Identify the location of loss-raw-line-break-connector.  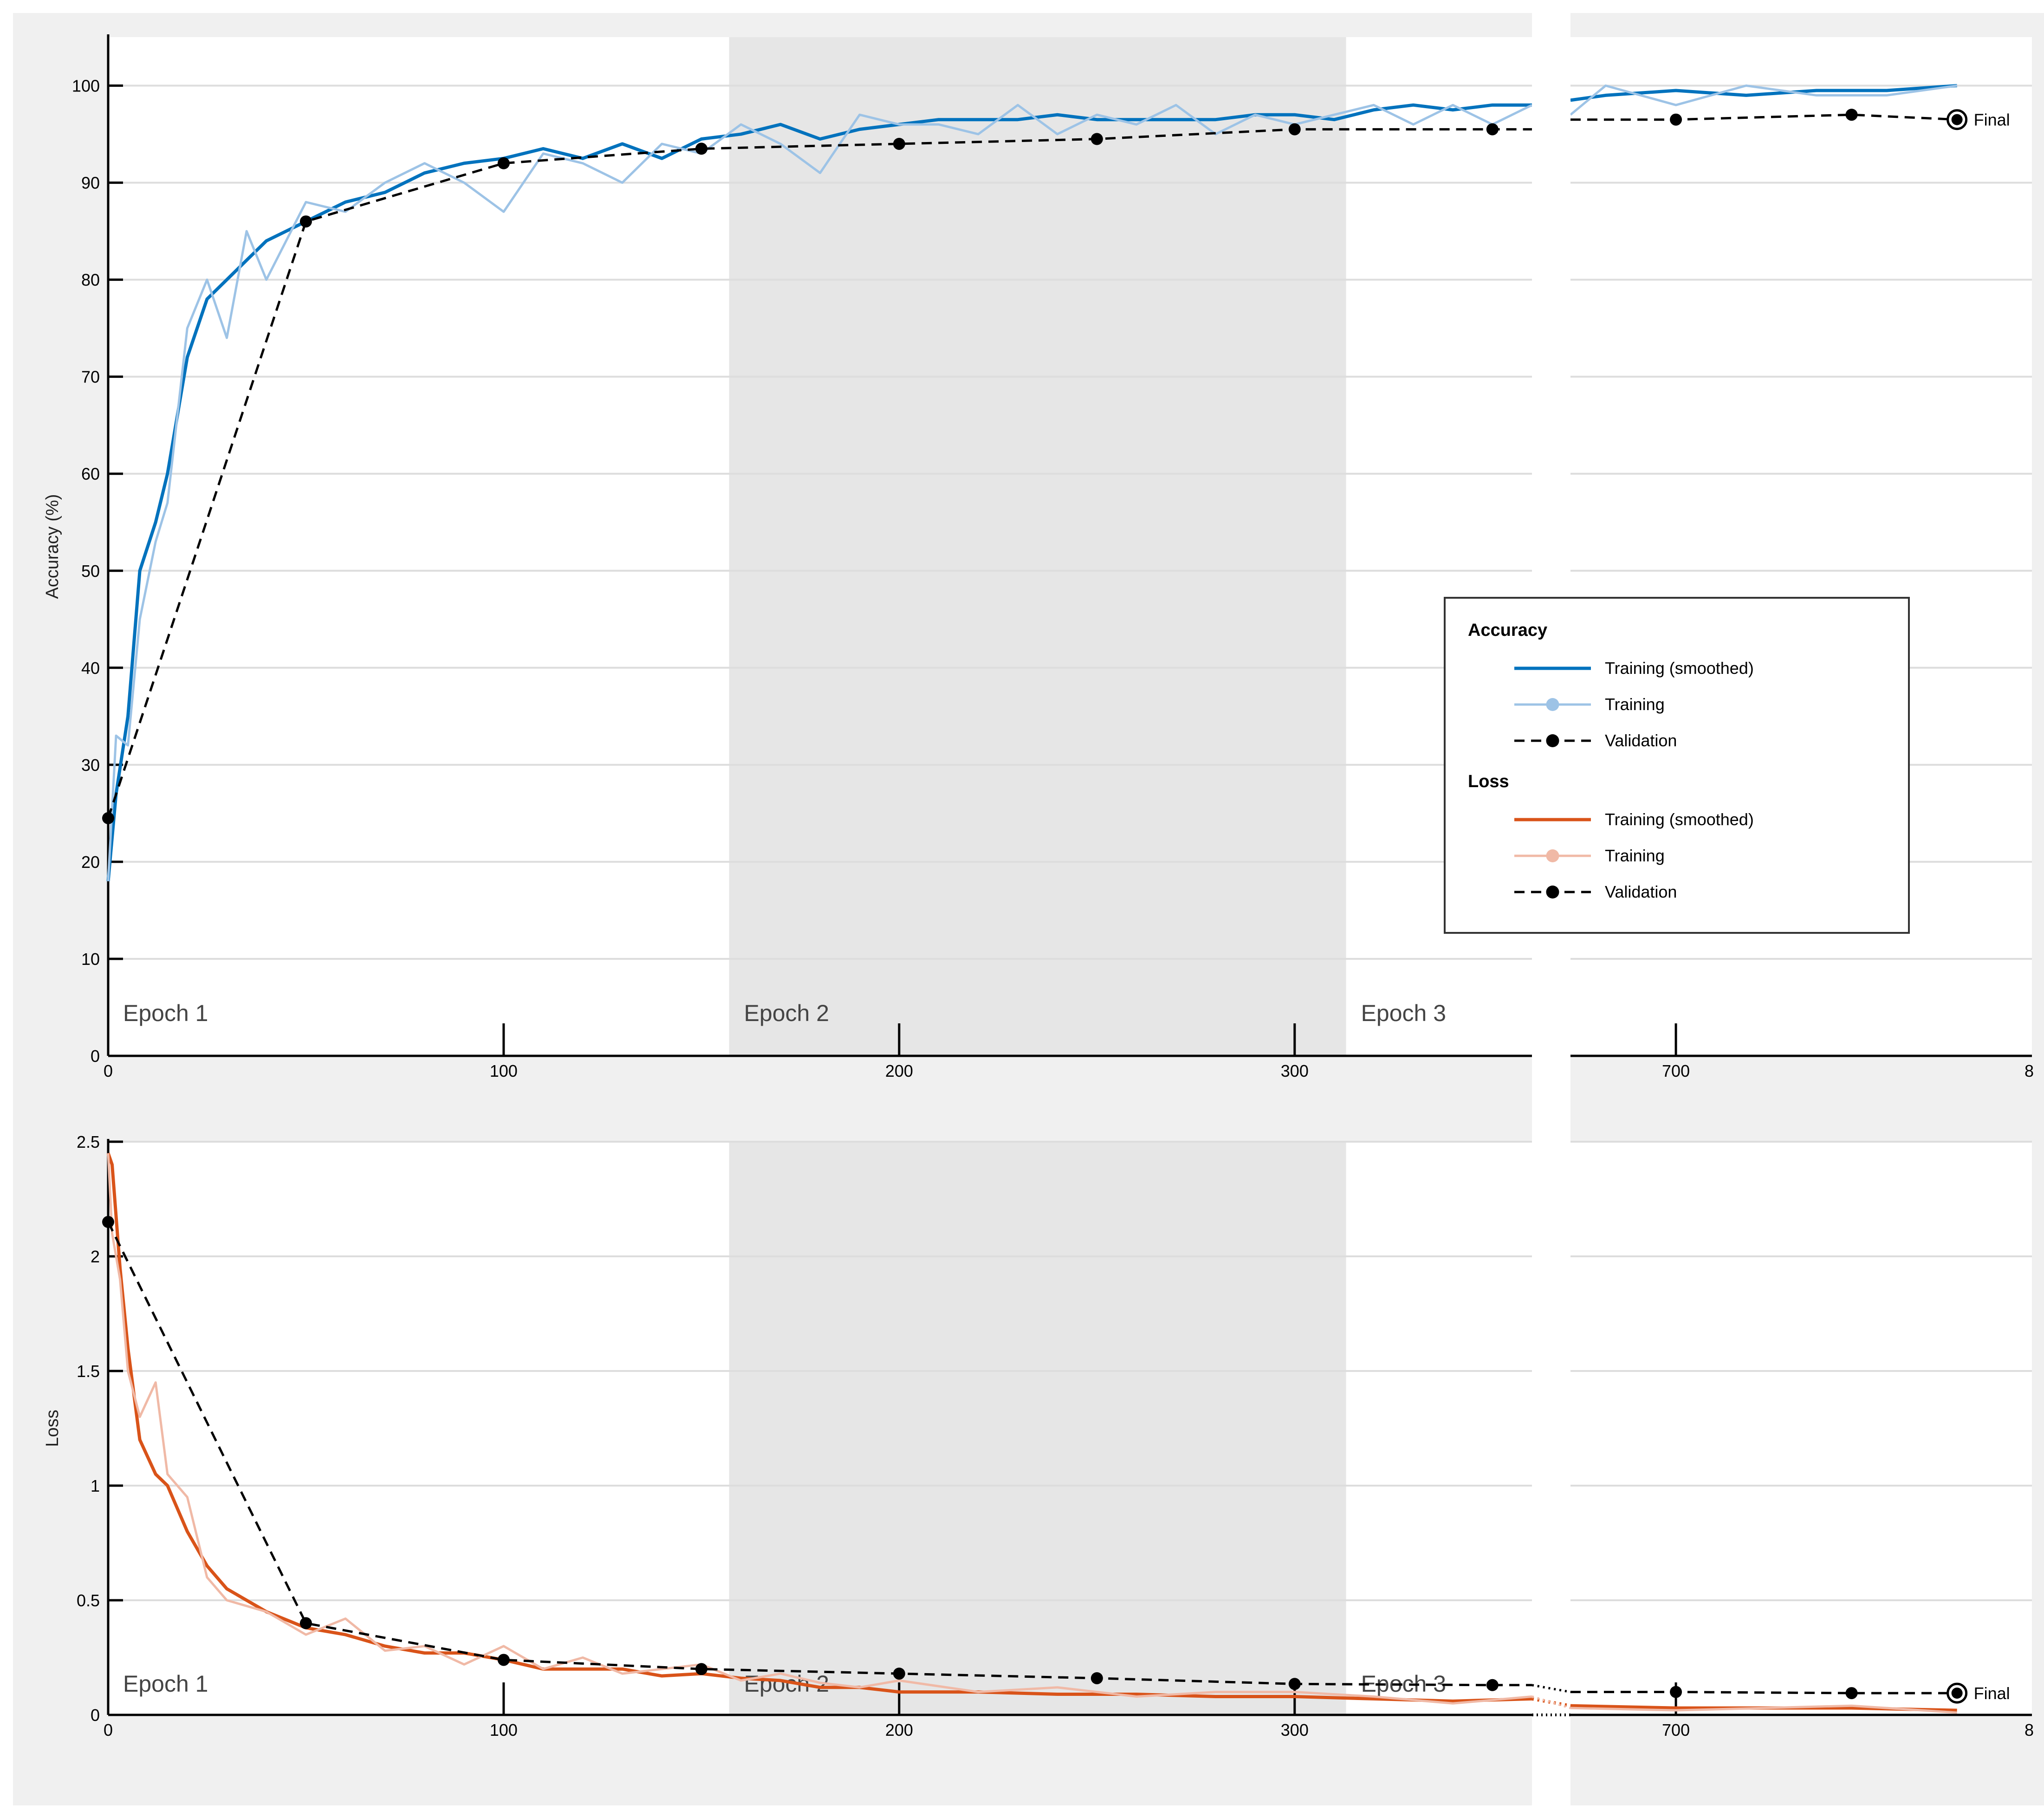
(1551, 1702).